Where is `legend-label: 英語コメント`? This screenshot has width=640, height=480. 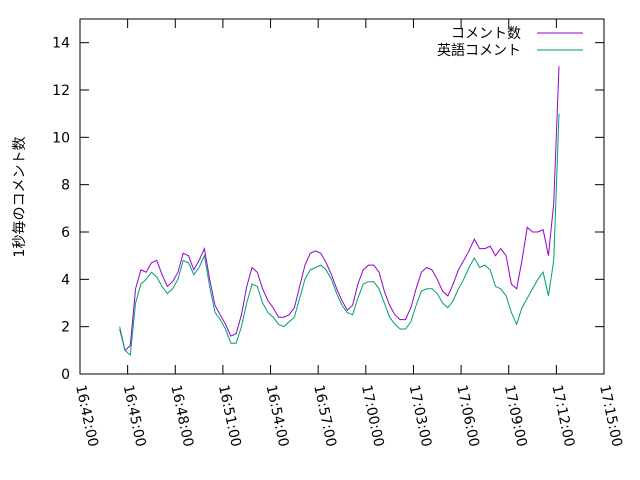
legend-label: 英語コメント is located at coordinates (479, 50).